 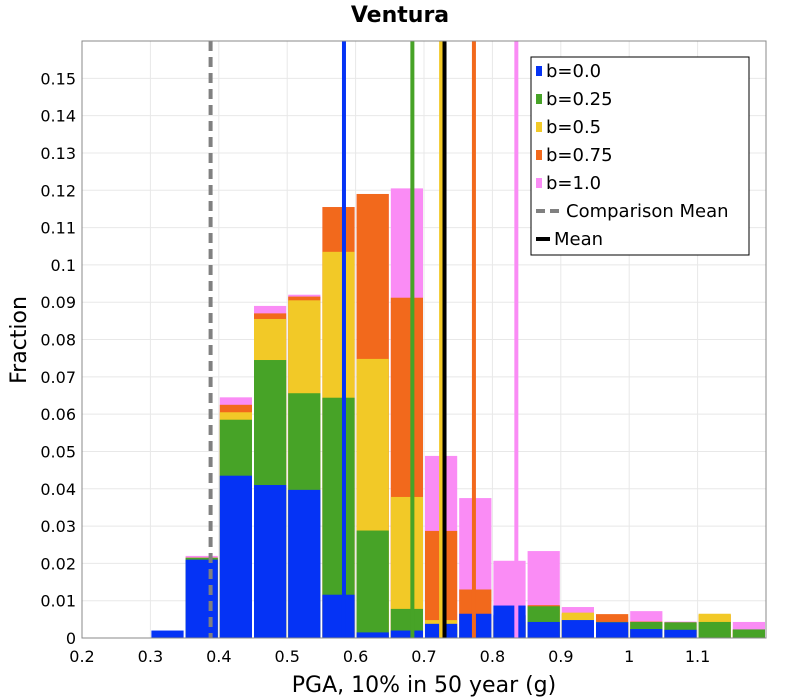 I want to click on x-tick-label: 0.3, so click(x=150, y=656).